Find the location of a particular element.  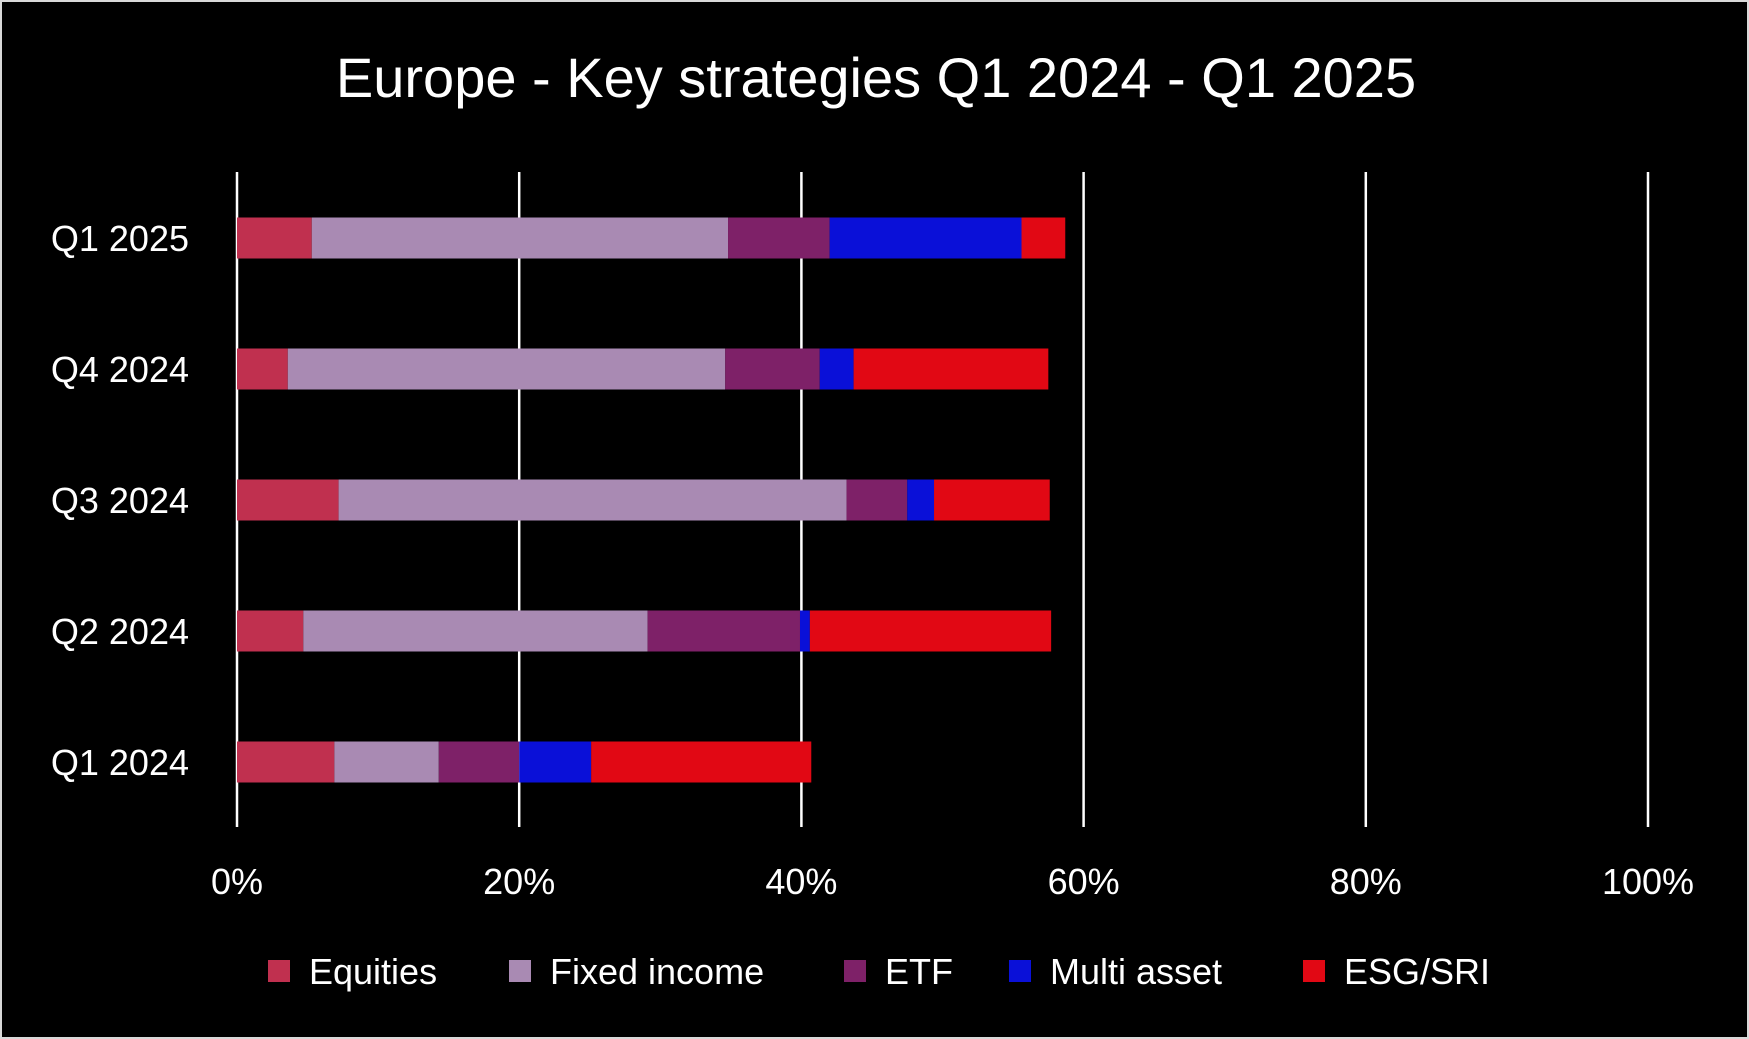

bar-segment-esg-sri-q2-2024 is located at coordinates (930, 631).